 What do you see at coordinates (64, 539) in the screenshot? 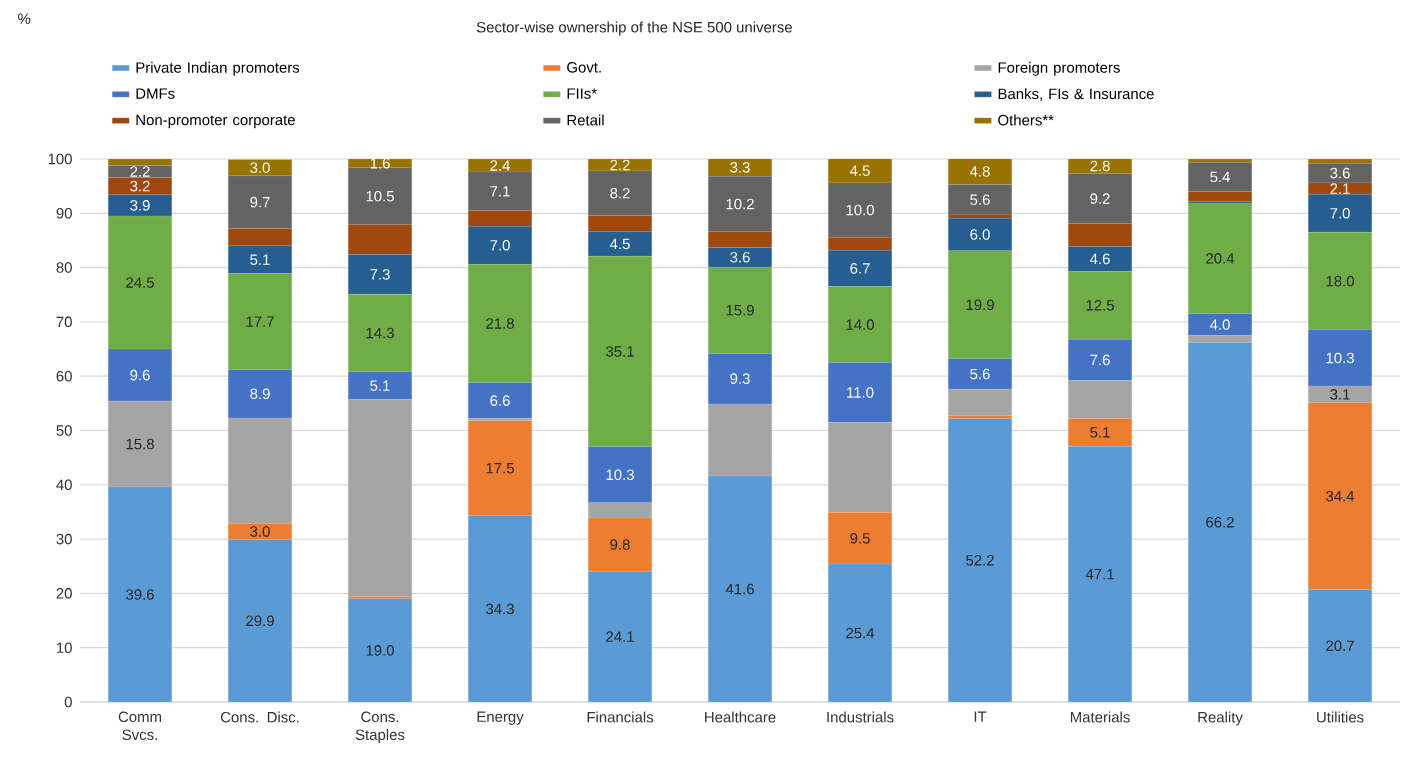
I see `y-tick-label: 30` at bounding box center [64, 539].